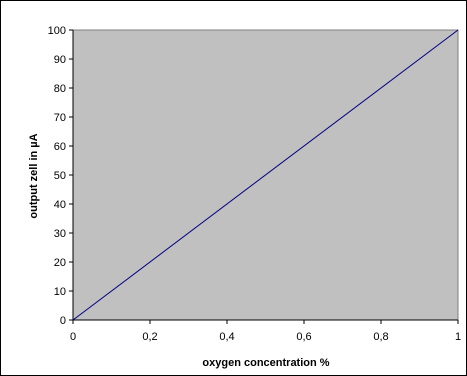  Describe the element at coordinates (60, 89) in the screenshot. I see `y-tick-label: 80` at that location.